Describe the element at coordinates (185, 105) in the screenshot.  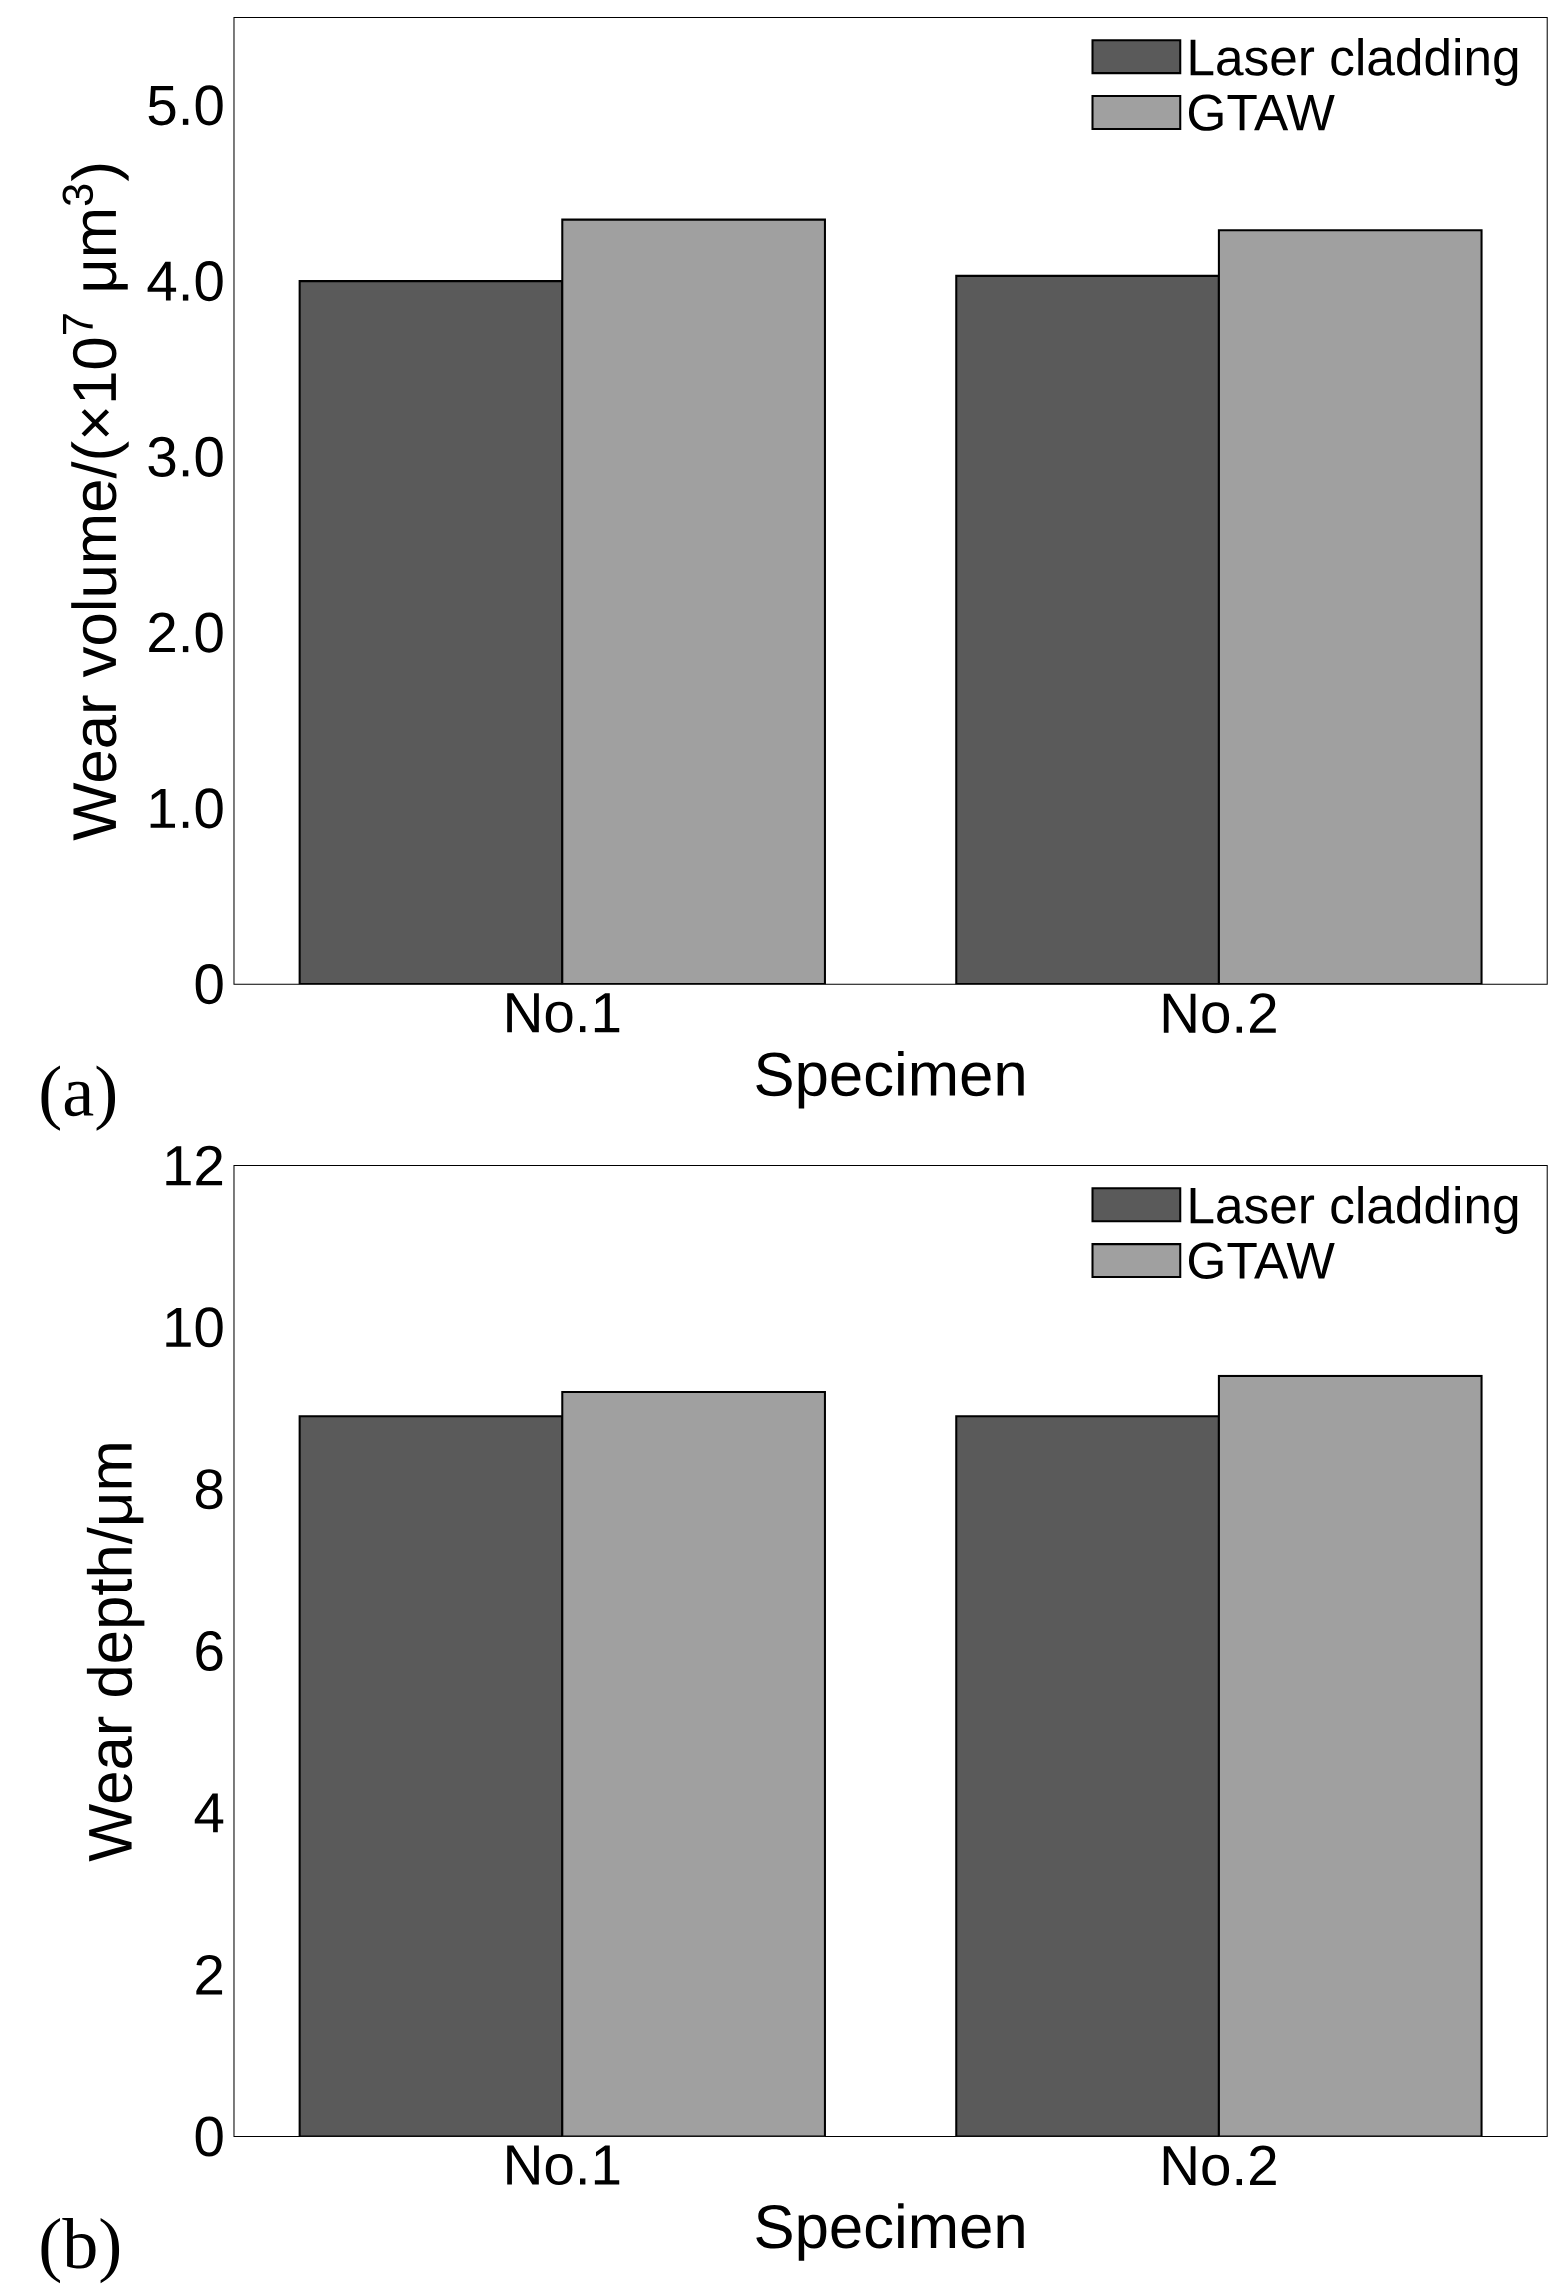
I see `y-tick-label: 5.0` at that location.